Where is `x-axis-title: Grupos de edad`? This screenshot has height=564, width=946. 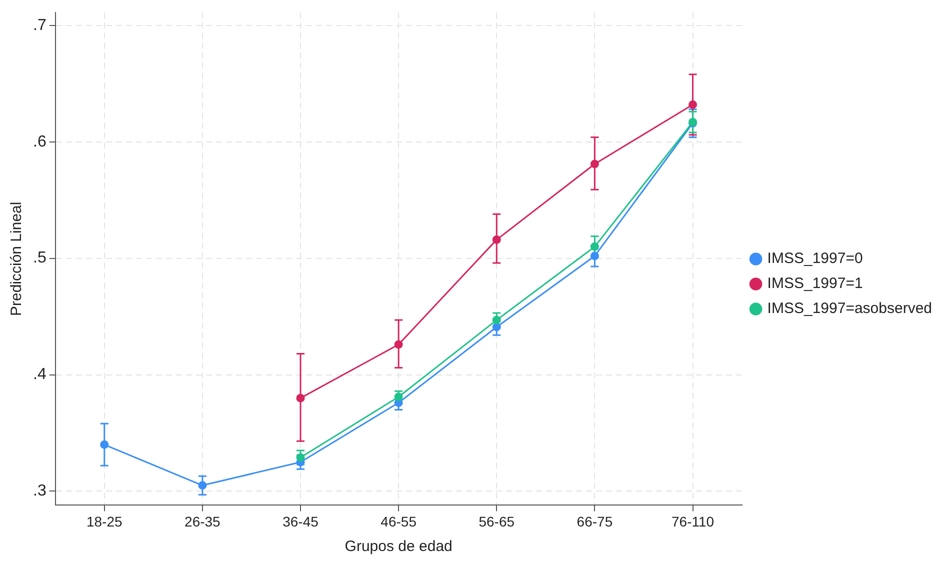 x-axis-title: Grupos de edad is located at coordinates (398, 547).